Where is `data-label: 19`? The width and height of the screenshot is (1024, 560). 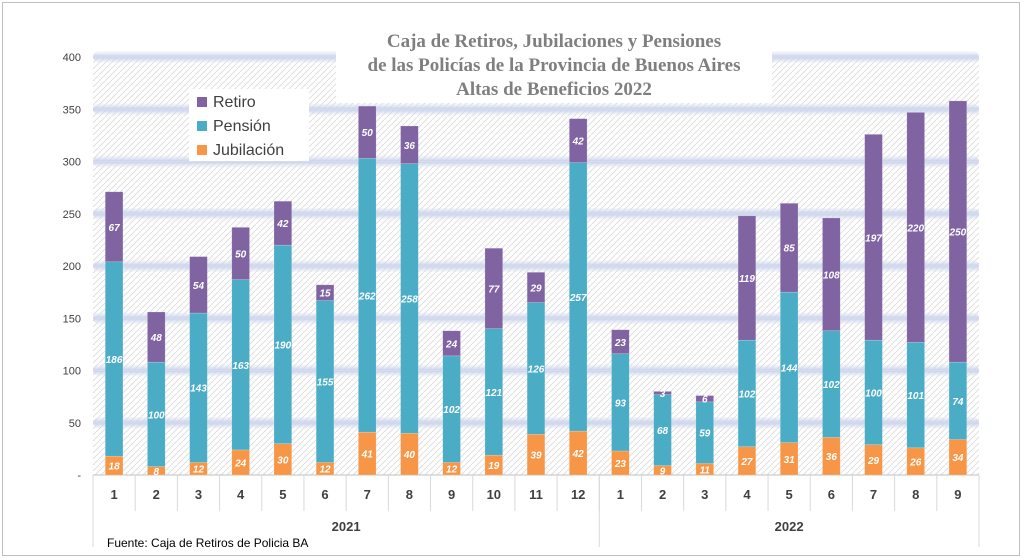 data-label: 19 is located at coordinates (494, 466).